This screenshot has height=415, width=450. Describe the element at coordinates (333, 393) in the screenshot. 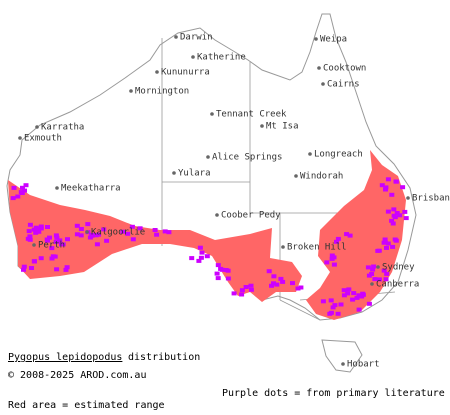

I see `legend-dots: Purple dots = from primary literature` at that location.